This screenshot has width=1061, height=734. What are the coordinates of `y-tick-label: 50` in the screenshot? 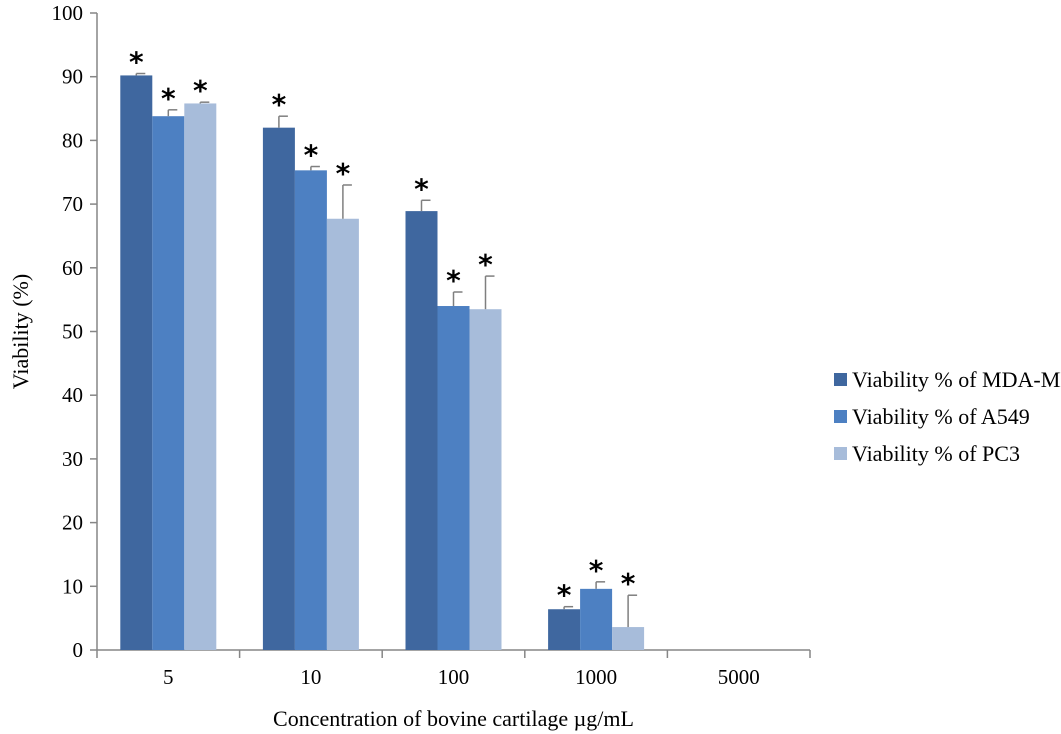 It's located at (72, 332).